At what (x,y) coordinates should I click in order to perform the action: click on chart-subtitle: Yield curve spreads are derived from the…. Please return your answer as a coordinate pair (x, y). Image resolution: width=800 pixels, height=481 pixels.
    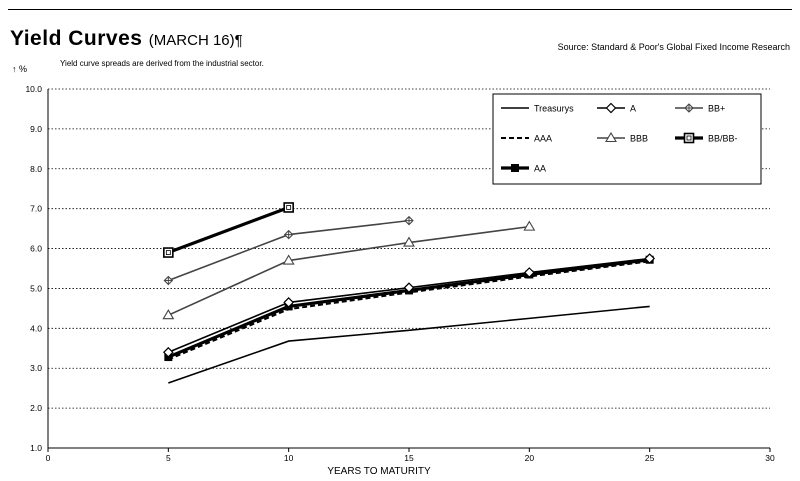
    Looking at the image, I should click on (162, 63).